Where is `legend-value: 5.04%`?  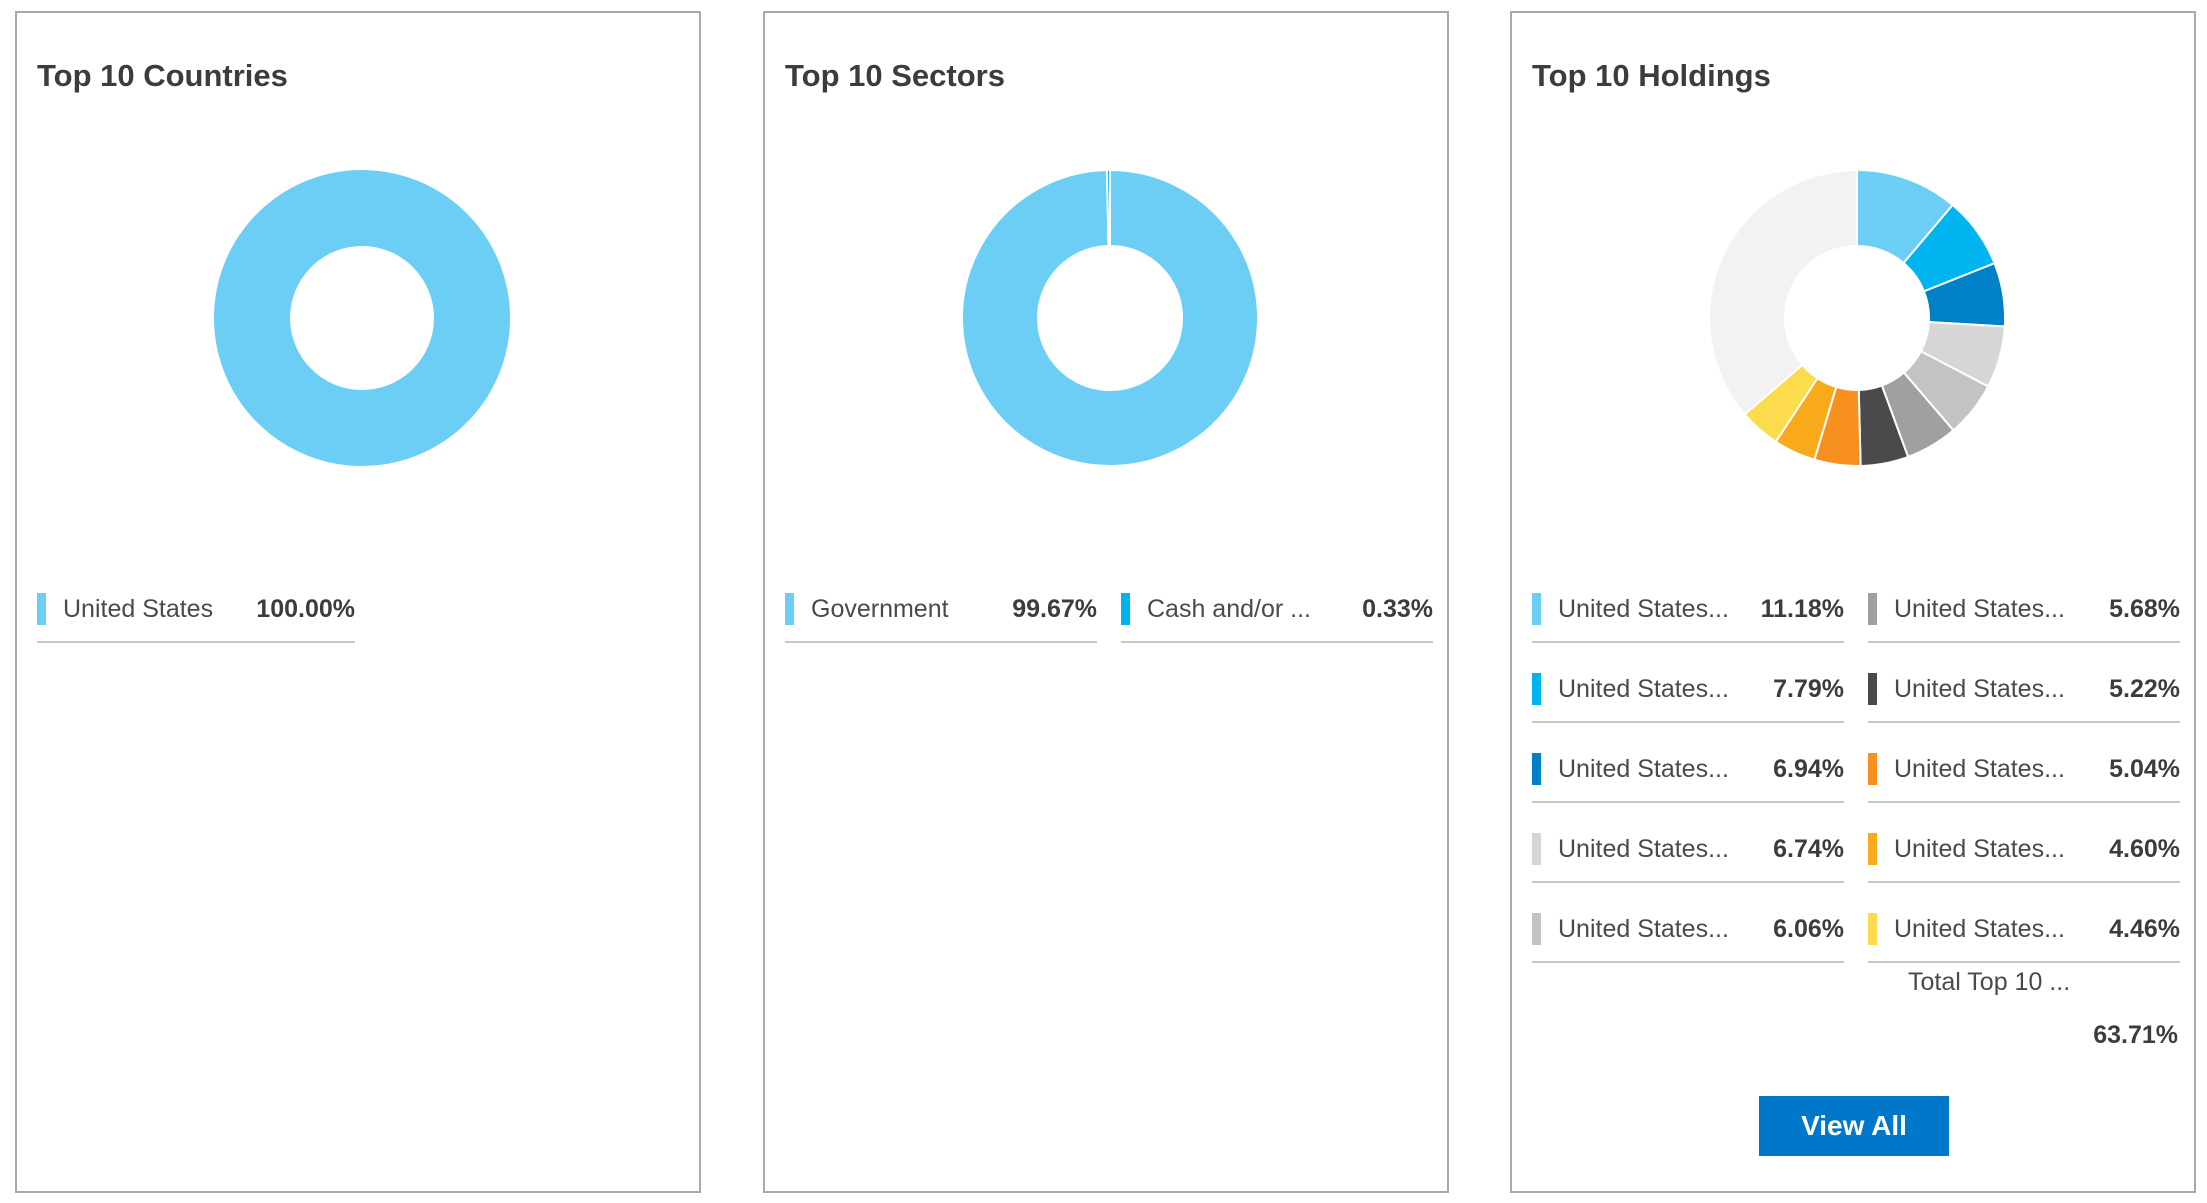
legend-value: 5.04% is located at coordinates (2144, 769).